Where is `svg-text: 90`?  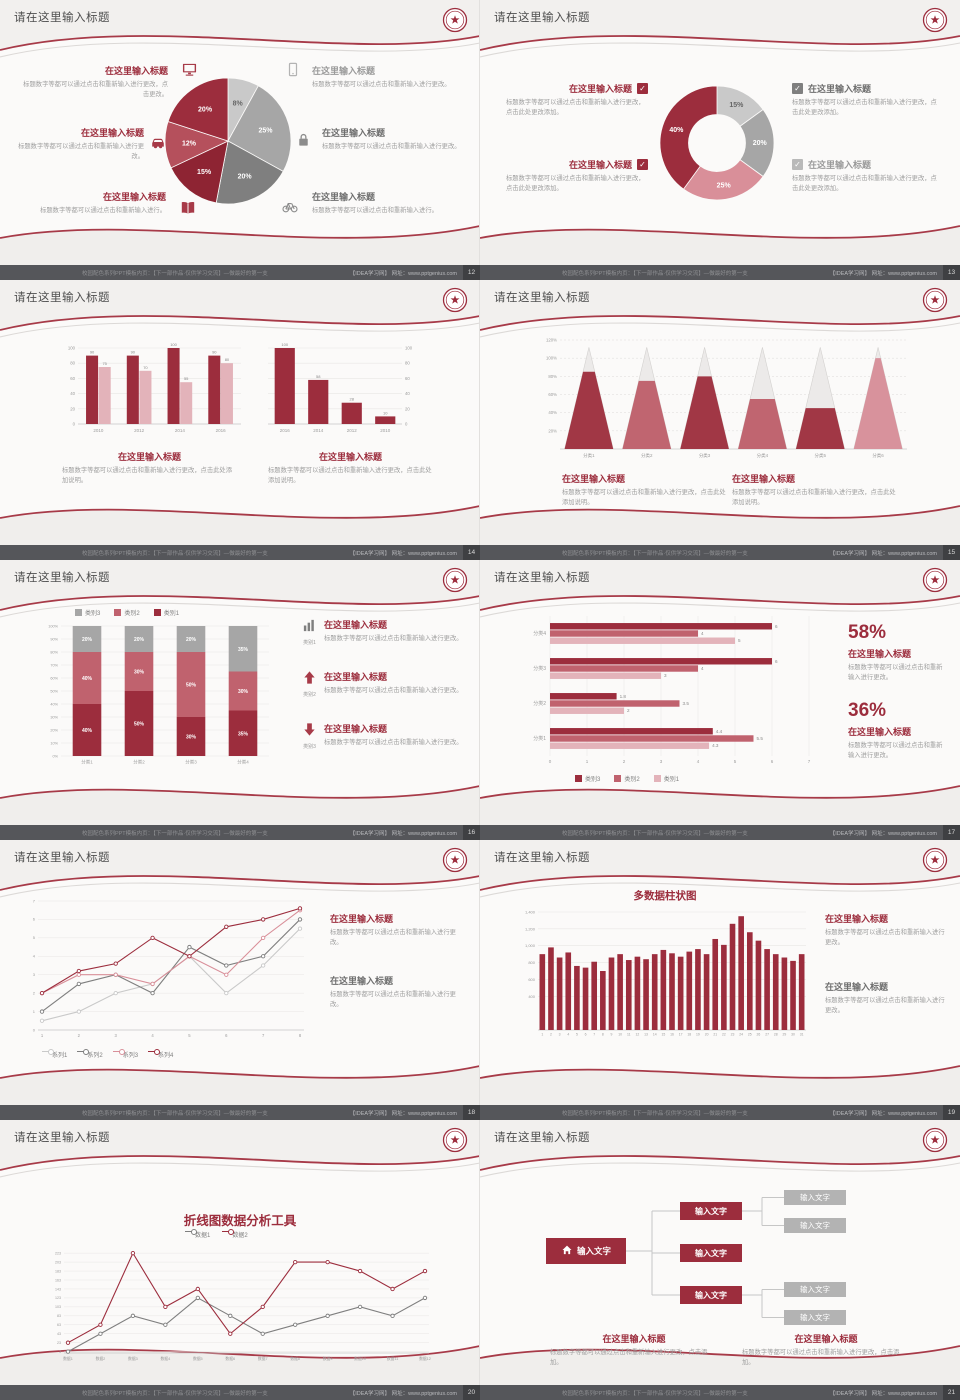
svg-text: 90 is located at coordinates (92, 352).